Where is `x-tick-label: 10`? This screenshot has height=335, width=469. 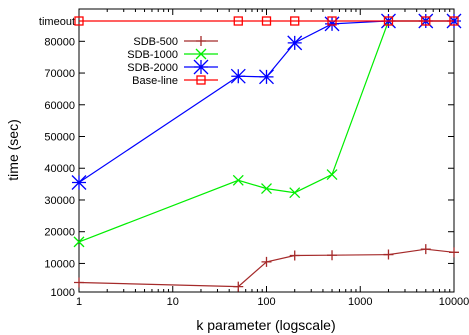 x-tick-label: 10 is located at coordinates (173, 302).